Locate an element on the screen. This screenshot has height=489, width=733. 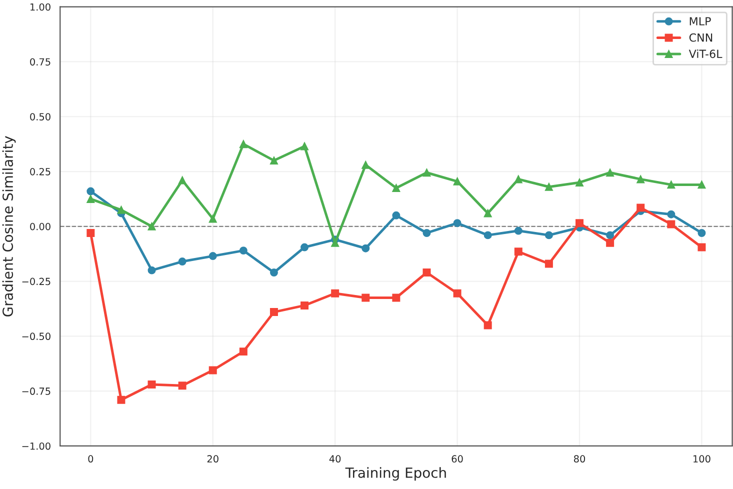
legend-label: MLP is located at coordinates (700, 21).